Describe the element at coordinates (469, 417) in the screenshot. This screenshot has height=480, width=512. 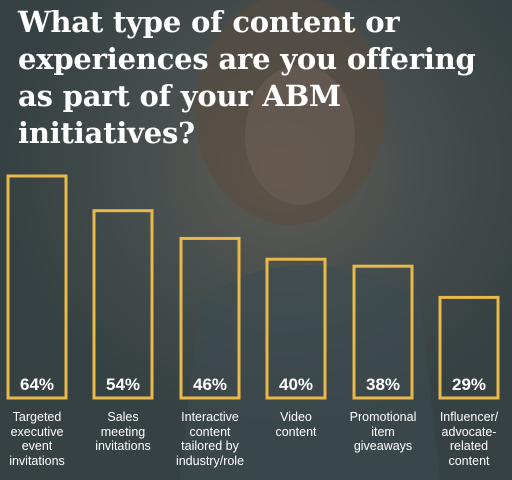
I see `category-label-line: Influencer/` at that location.